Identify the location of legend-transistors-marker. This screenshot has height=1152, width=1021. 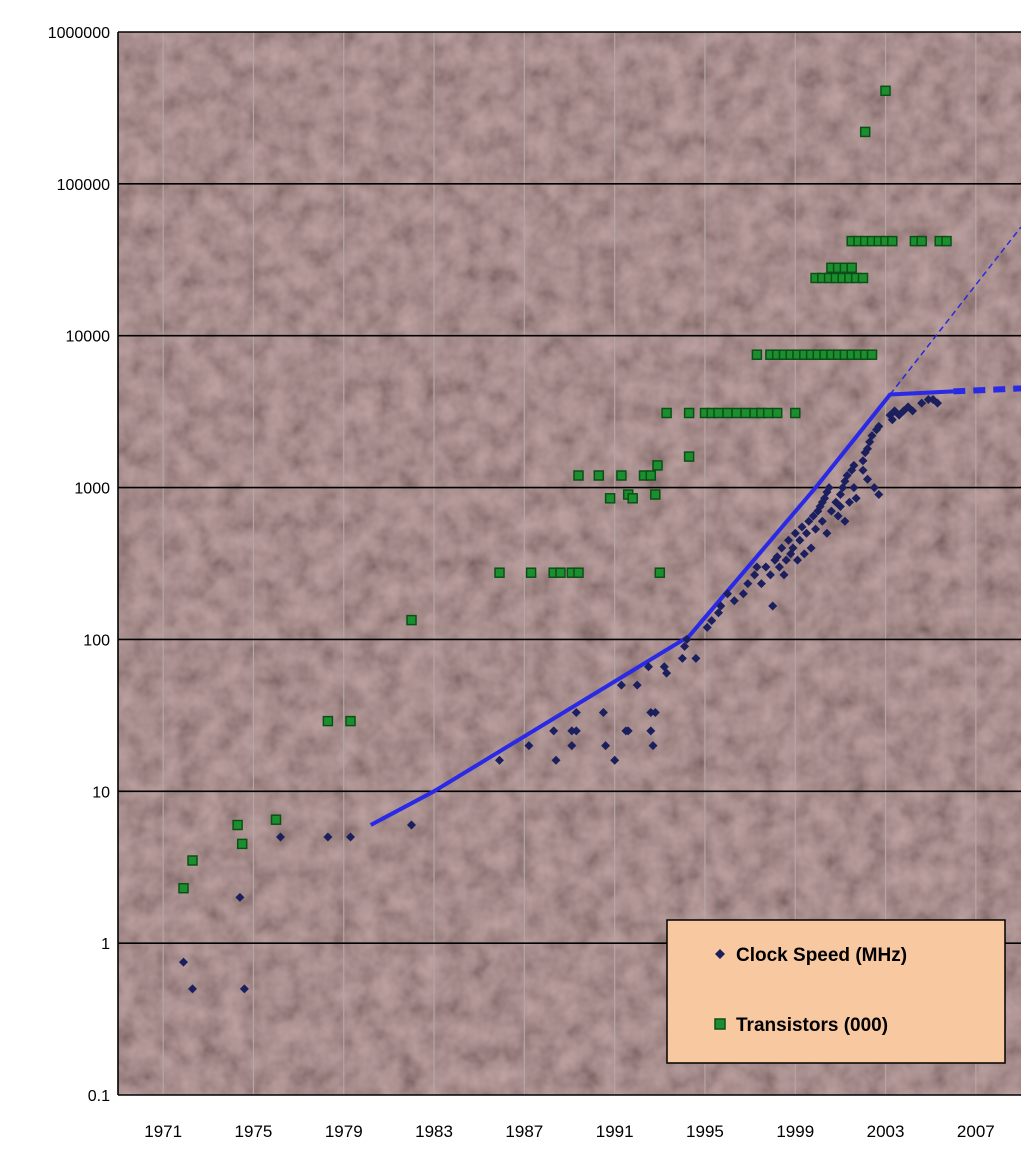
(720, 1024).